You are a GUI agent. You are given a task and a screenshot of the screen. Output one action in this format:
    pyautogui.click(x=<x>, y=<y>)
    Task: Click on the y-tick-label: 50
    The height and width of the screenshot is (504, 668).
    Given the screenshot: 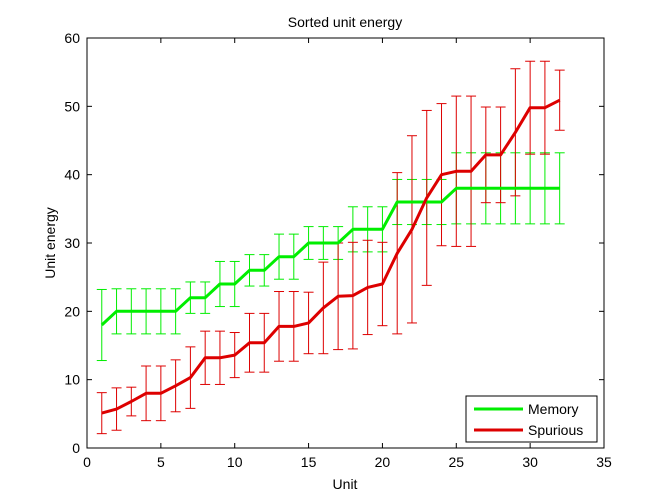 What is the action you would take?
    pyautogui.click(x=72, y=106)
    